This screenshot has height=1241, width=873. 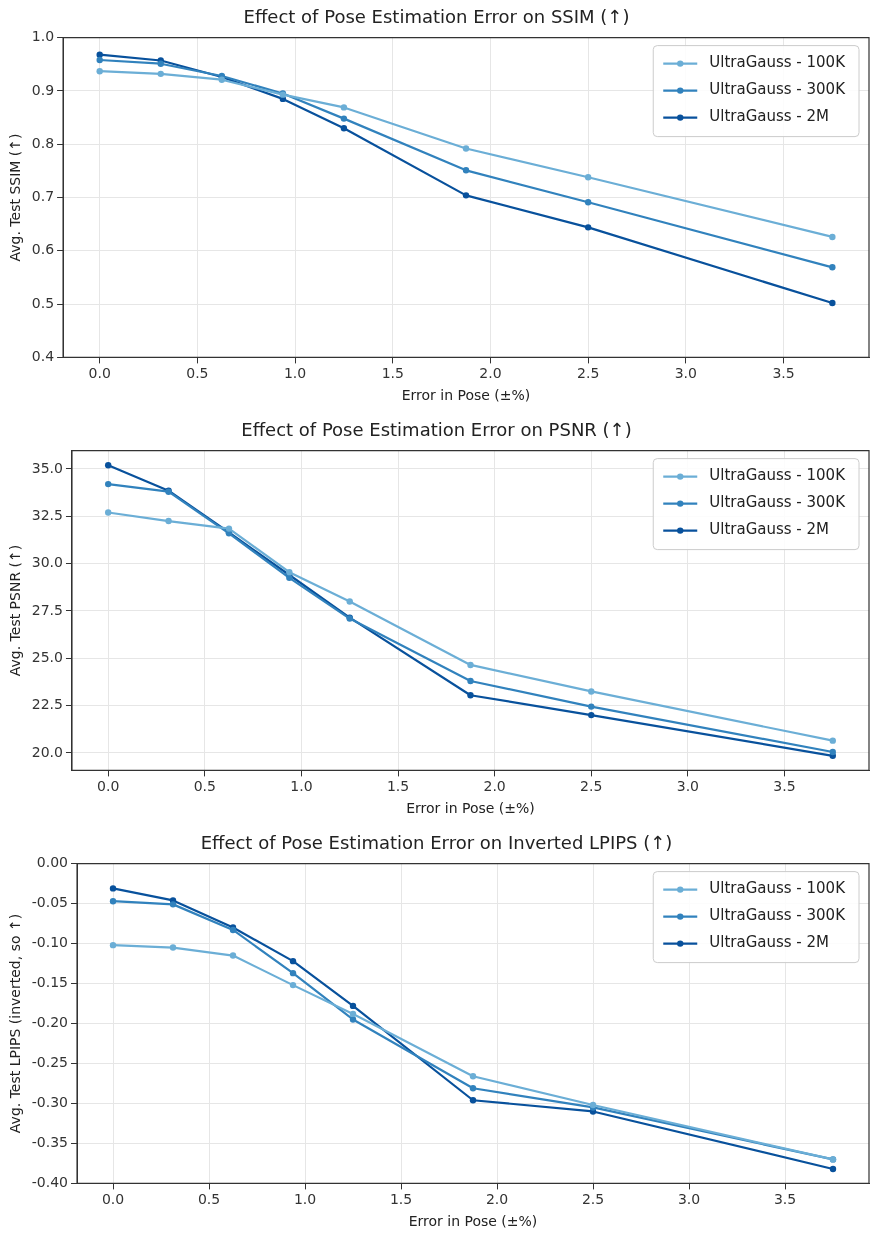 I want to click on y-tick-label: 0.8, so click(x=43, y=142).